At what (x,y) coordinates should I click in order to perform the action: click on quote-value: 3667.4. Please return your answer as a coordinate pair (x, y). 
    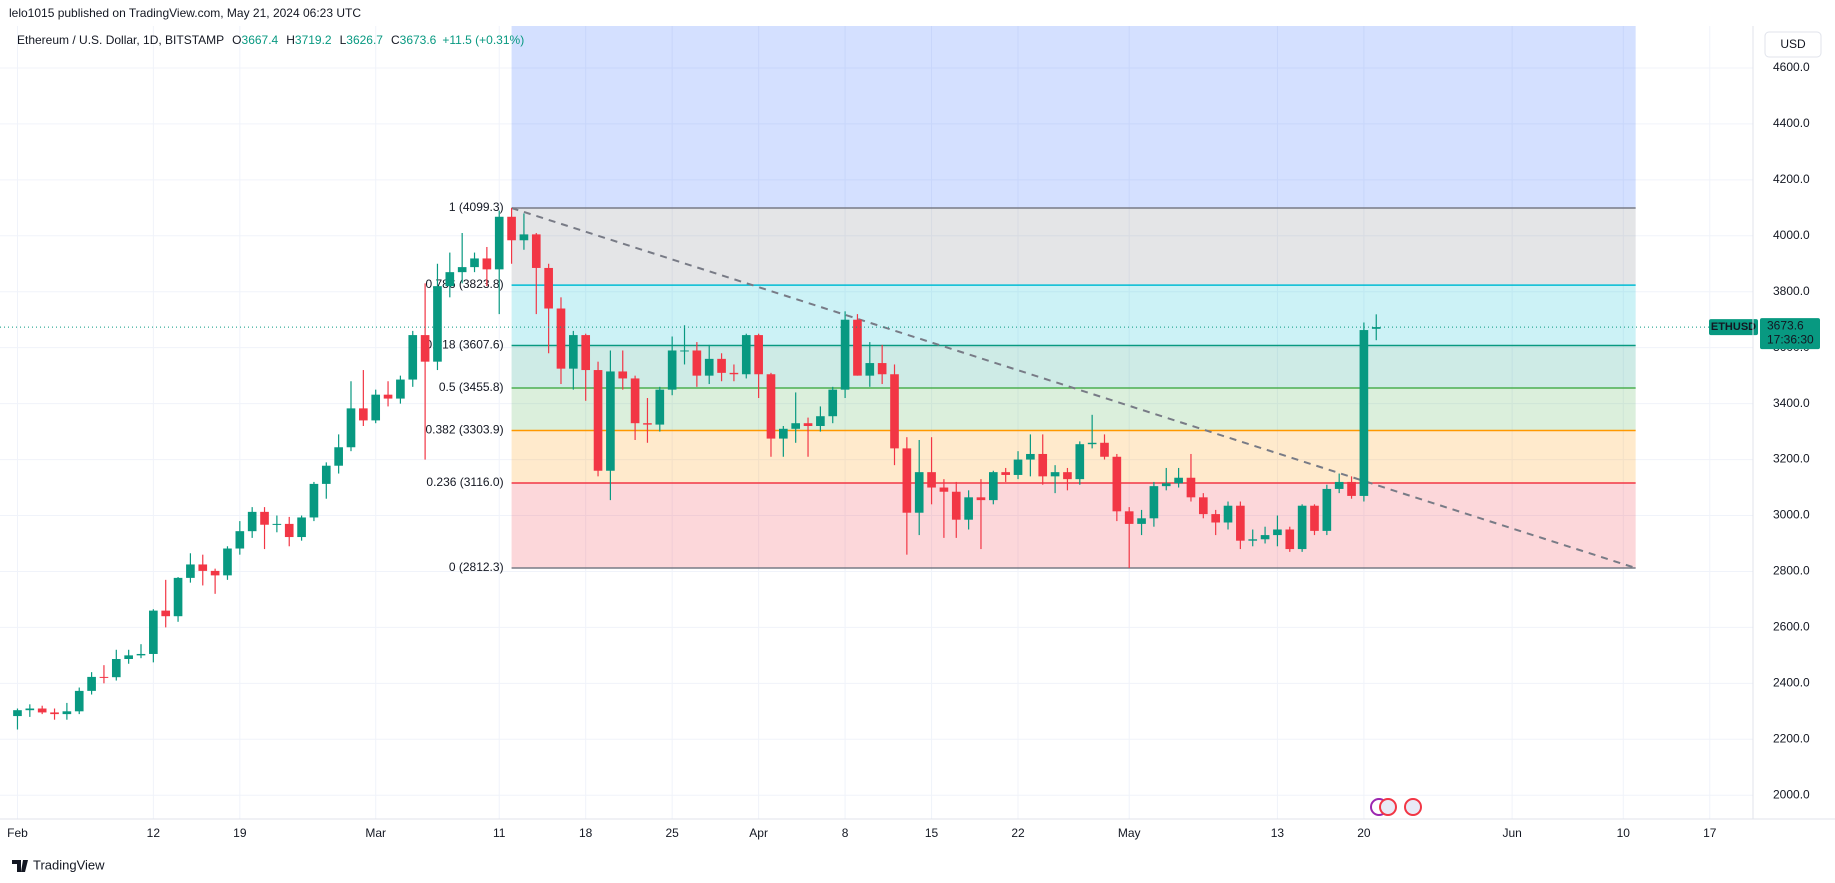
    Looking at the image, I should click on (260, 40).